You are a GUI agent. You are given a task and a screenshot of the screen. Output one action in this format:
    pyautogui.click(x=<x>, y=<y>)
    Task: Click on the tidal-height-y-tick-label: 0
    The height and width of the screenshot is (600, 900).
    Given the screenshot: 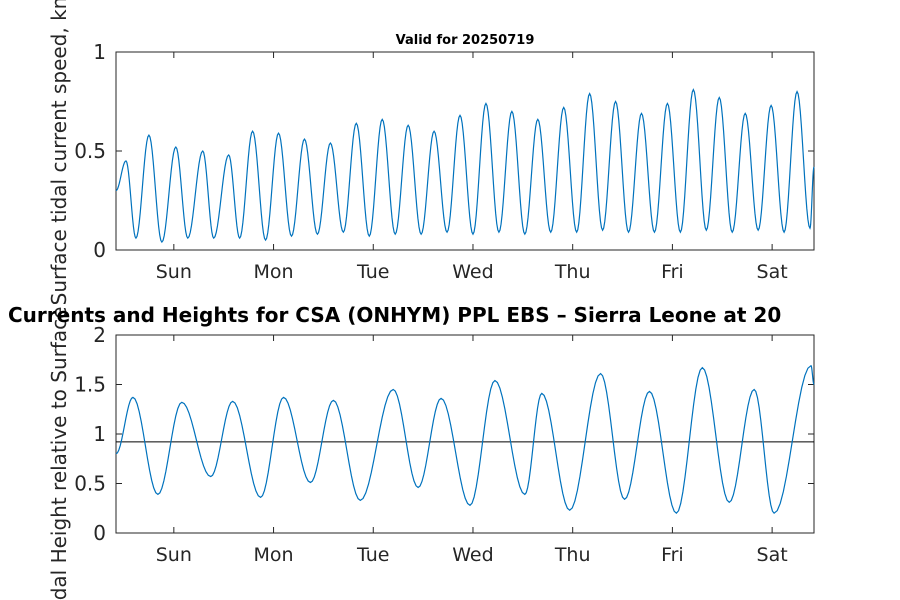 What is the action you would take?
    pyautogui.click(x=99, y=533)
    